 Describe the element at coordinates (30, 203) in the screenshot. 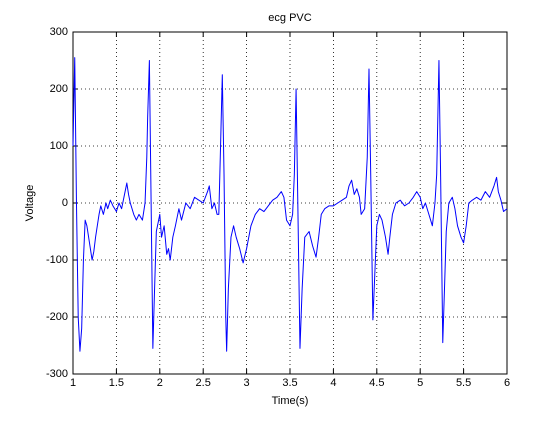

I see `y-axis-label: Voltage` at that location.